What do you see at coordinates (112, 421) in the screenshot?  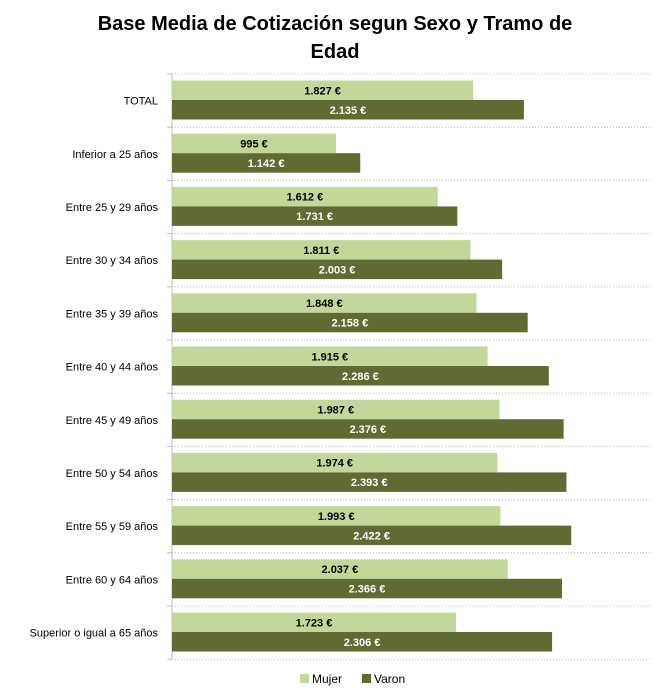 I see `category-label: Entre 45 y 49 años` at bounding box center [112, 421].